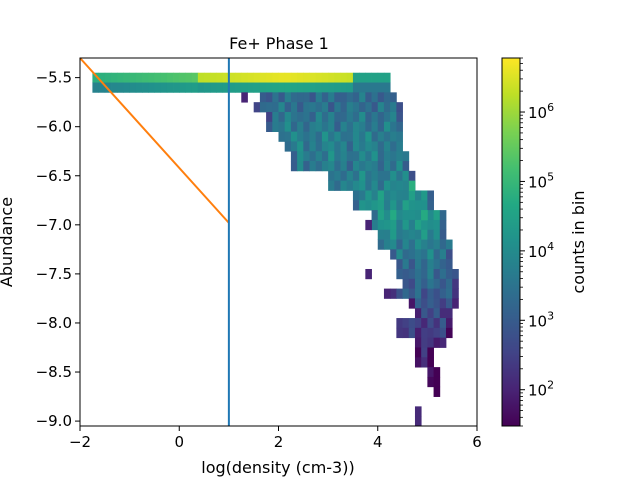  Describe the element at coordinates (54, 372) in the screenshot. I see `y-tick-label: −8.5` at that location.